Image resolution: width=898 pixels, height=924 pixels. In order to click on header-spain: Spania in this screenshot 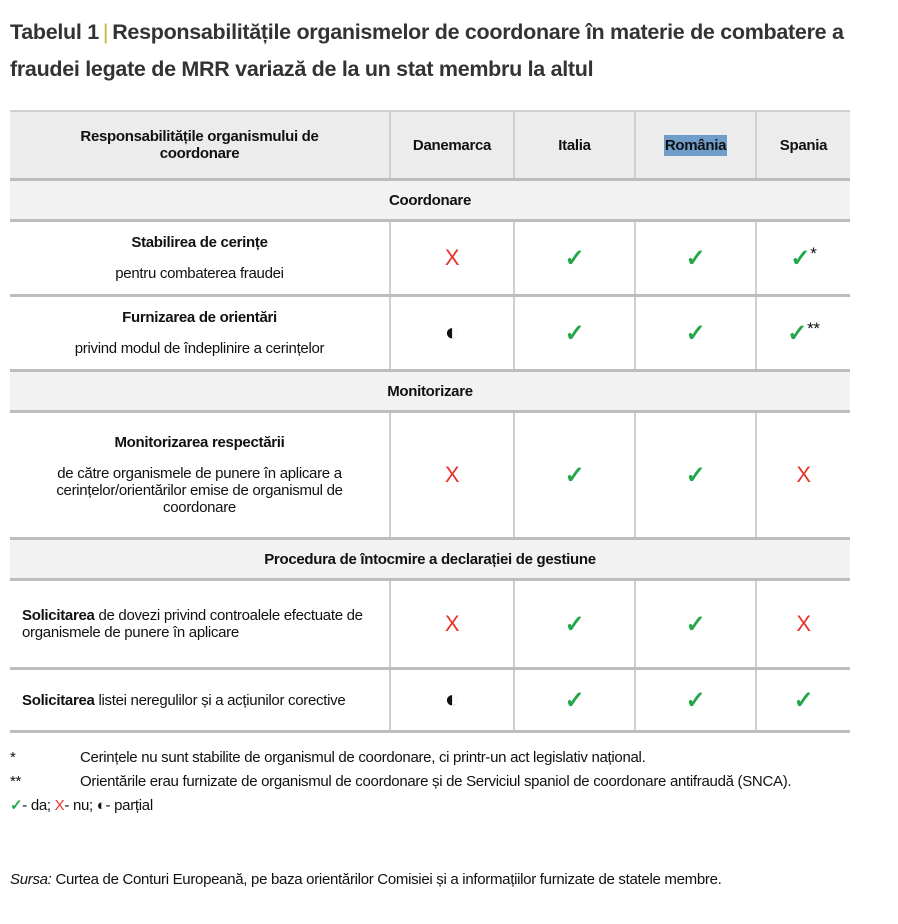, I will do `click(802, 145)`.